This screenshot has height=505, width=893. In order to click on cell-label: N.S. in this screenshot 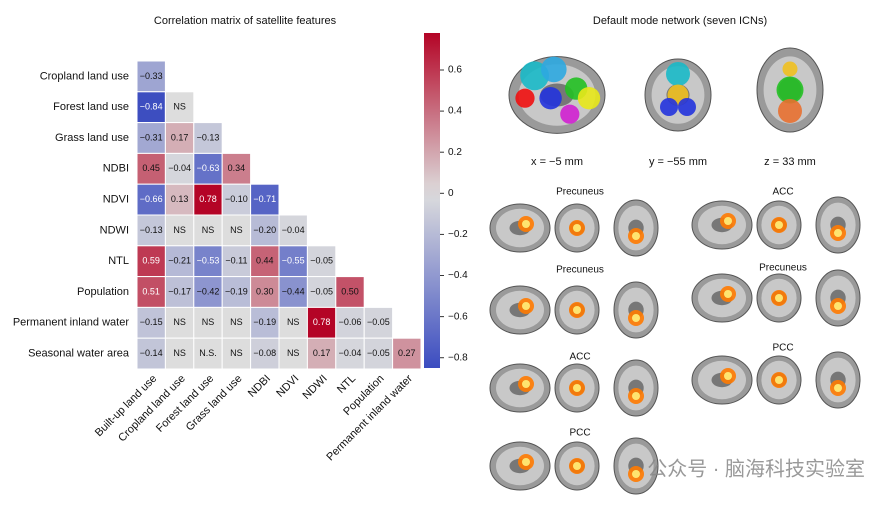, I will do `click(208, 353)`.